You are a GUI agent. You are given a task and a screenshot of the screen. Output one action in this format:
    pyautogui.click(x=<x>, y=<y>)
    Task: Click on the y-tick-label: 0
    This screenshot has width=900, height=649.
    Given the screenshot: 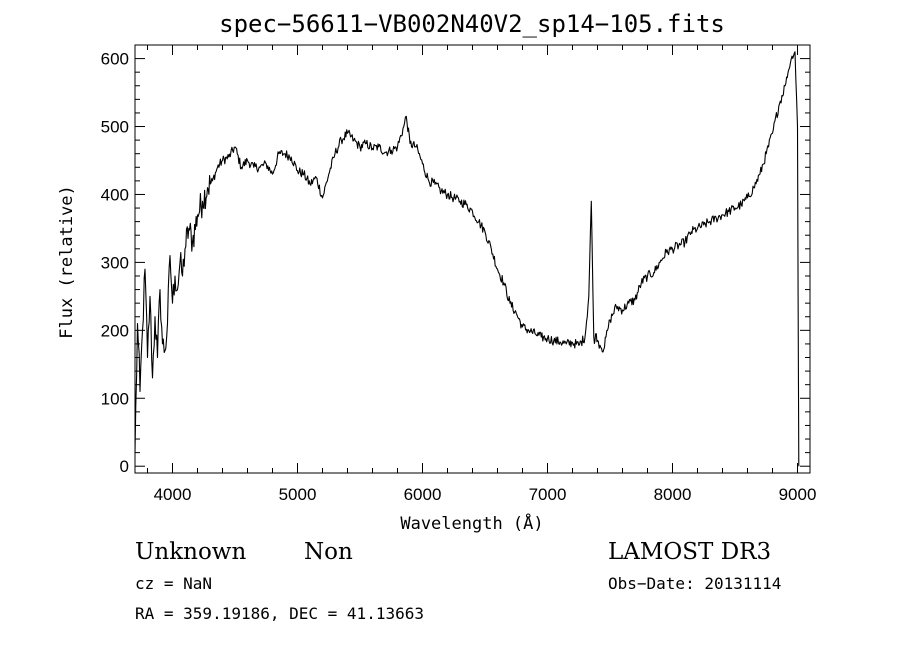 What is the action you would take?
    pyautogui.click(x=124, y=466)
    